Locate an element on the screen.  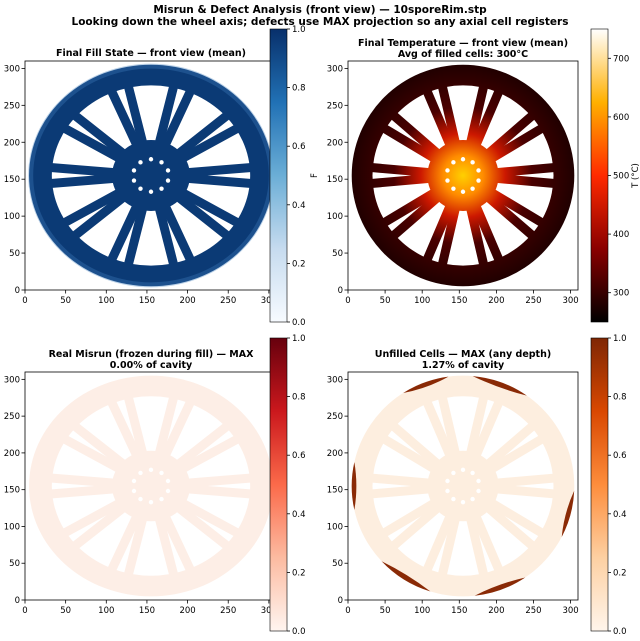
panel-subtitle: Avg of filled cells: 300°C is located at coordinates (463, 54).